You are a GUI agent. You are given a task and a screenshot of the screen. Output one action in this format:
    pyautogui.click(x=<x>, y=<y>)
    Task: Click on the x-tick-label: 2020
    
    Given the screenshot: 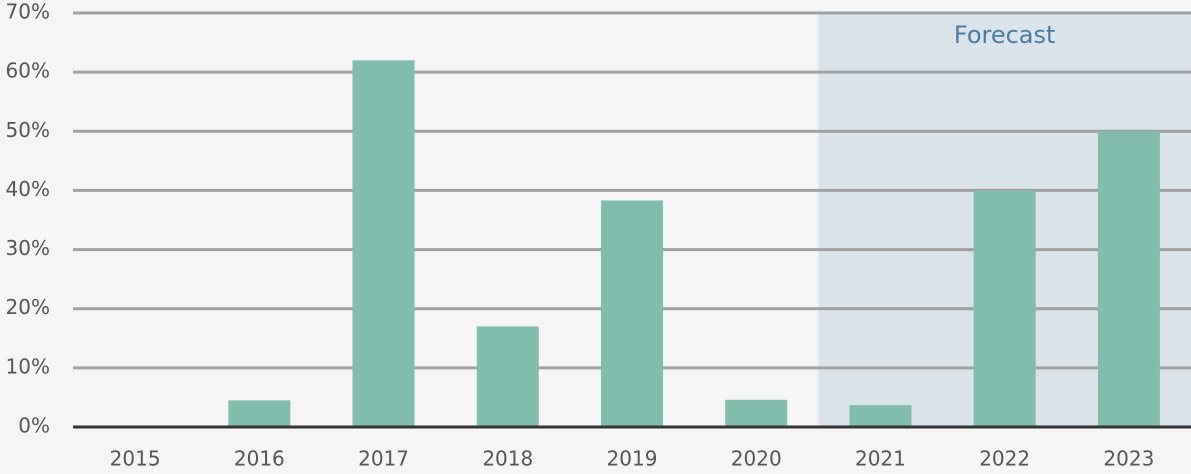 What is the action you would take?
    pyautogui.click(x=756, y=459)
    